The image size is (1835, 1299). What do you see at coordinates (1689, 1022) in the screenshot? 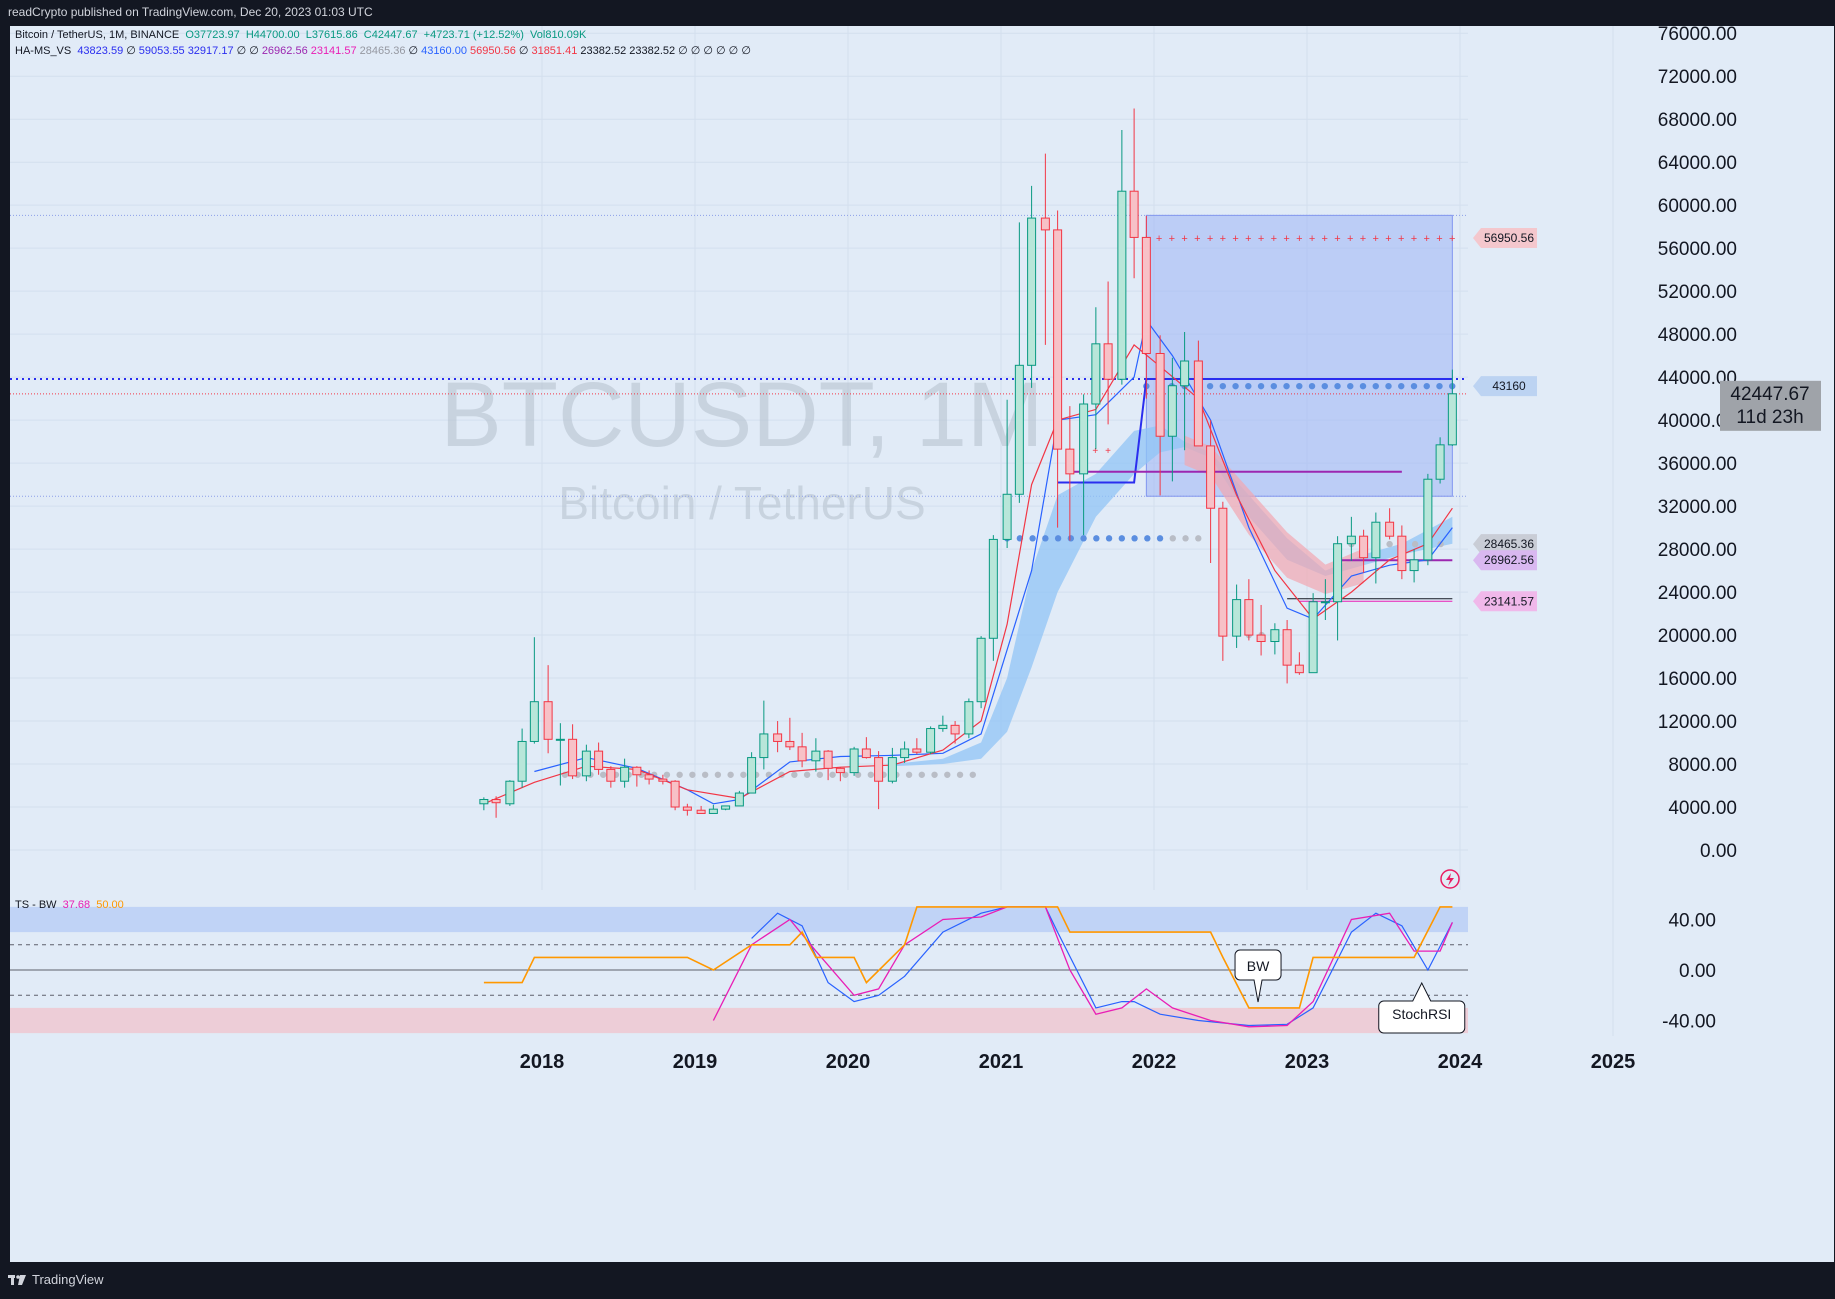
I see `oscillator-axis-label: -40.00` at bounding box center [1689, 1022].